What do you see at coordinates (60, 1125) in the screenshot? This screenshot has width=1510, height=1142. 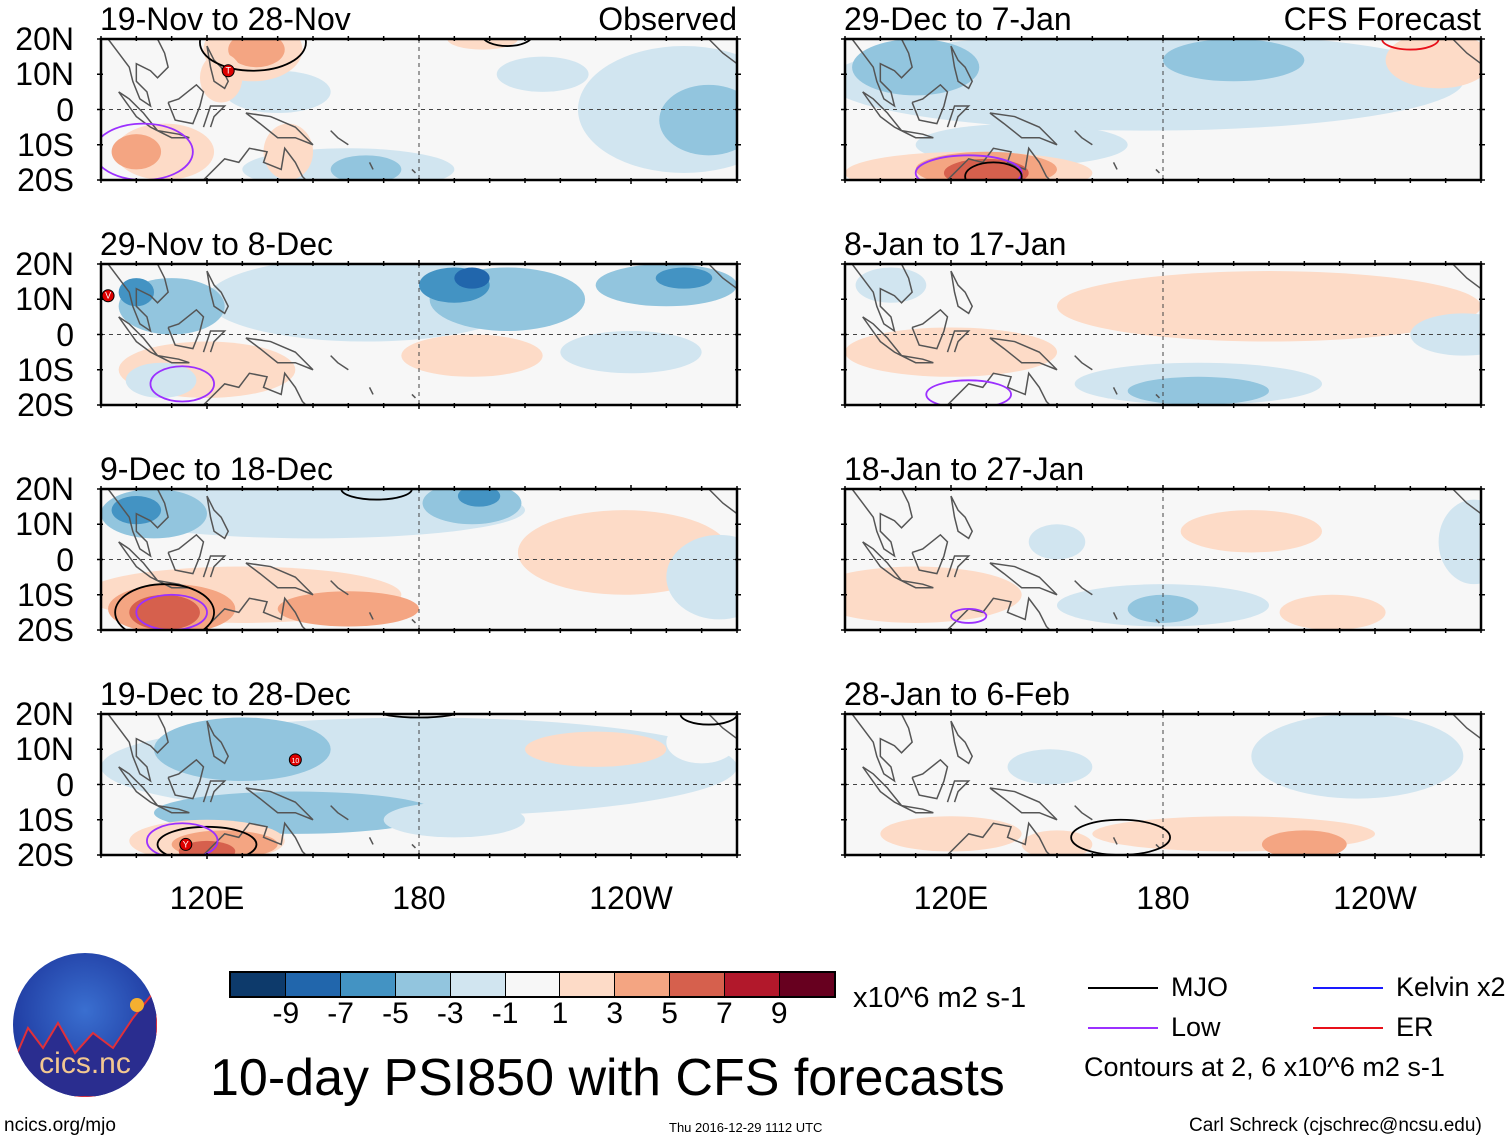 I see `footer-url: ncics.org/mjo` at bounding box center [60, 1125].